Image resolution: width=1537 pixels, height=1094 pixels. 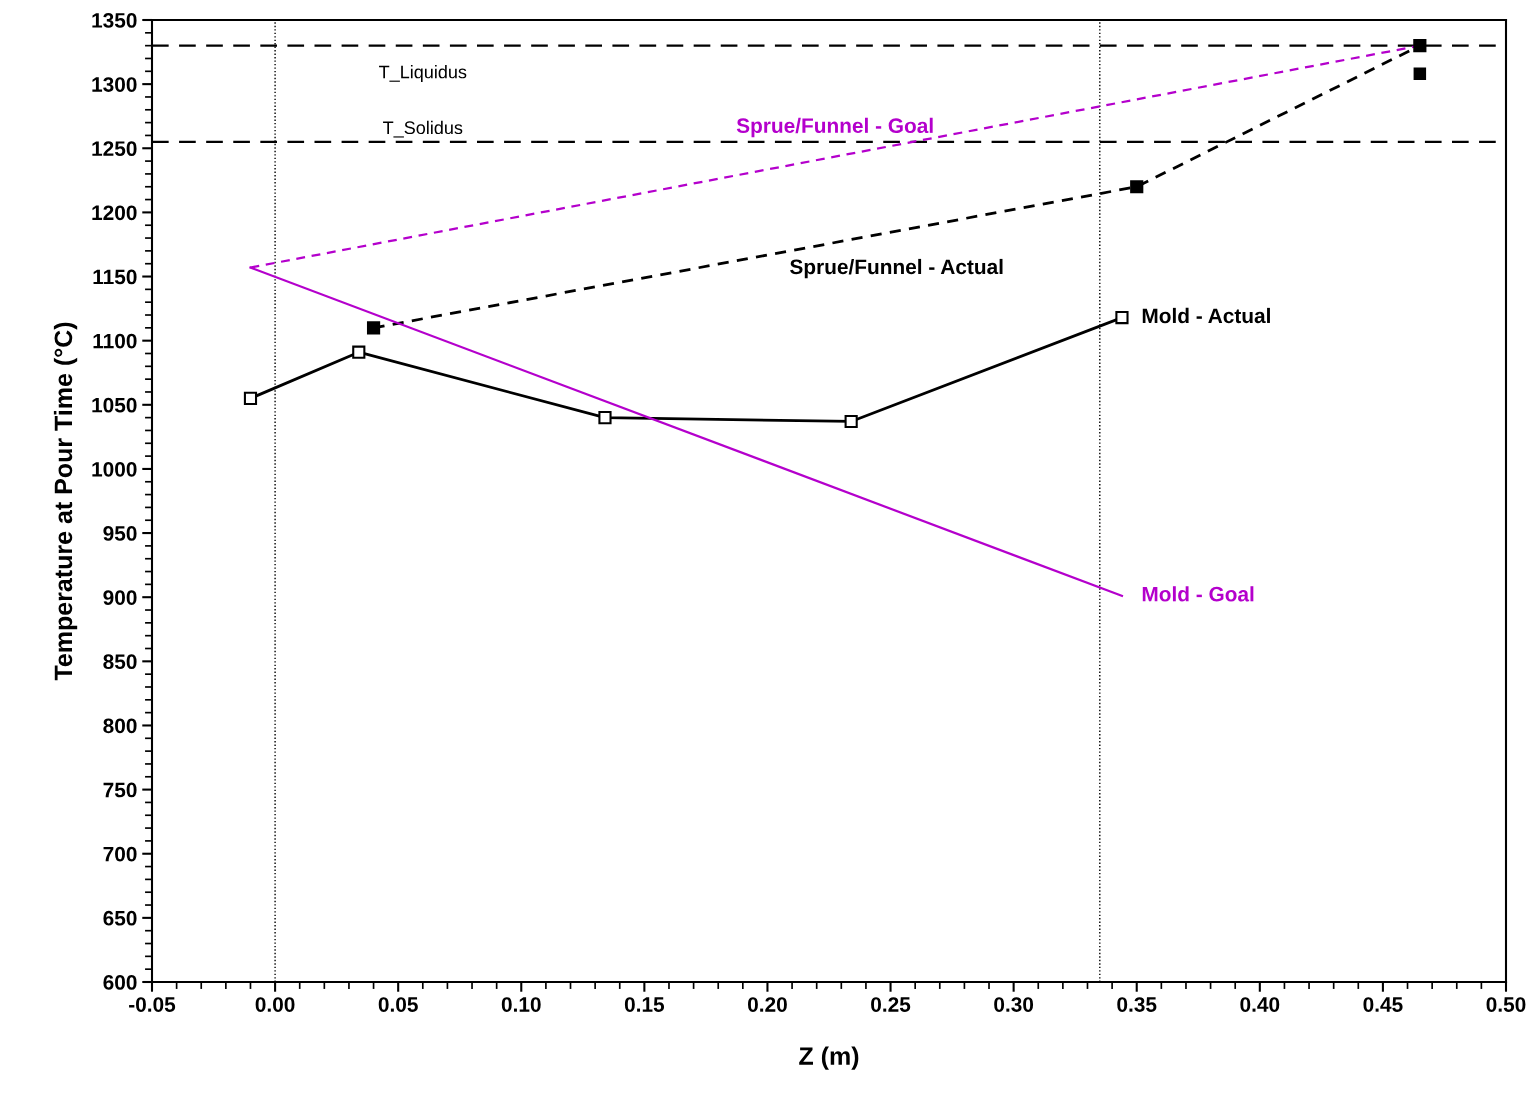 What do you see at coordinates (1383, 1004) in the screenshot?
I see `x-tick-label: 0.45` at bounding box center [1383, 1004].